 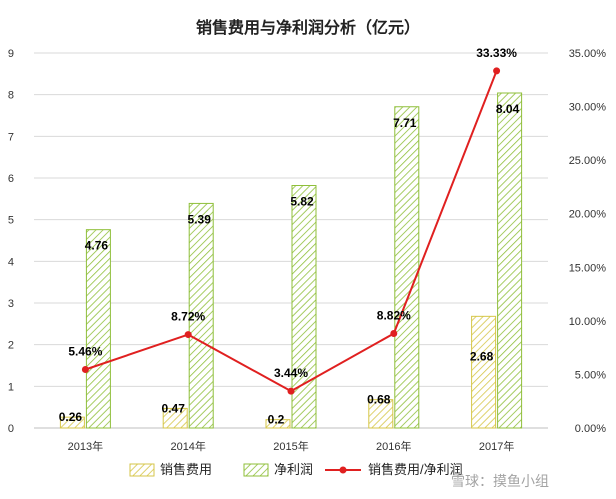 What do you see at coordinates (11, 221) in the screenshot?
I see `left-tick-label: 5` at bounding box center [11, 221].